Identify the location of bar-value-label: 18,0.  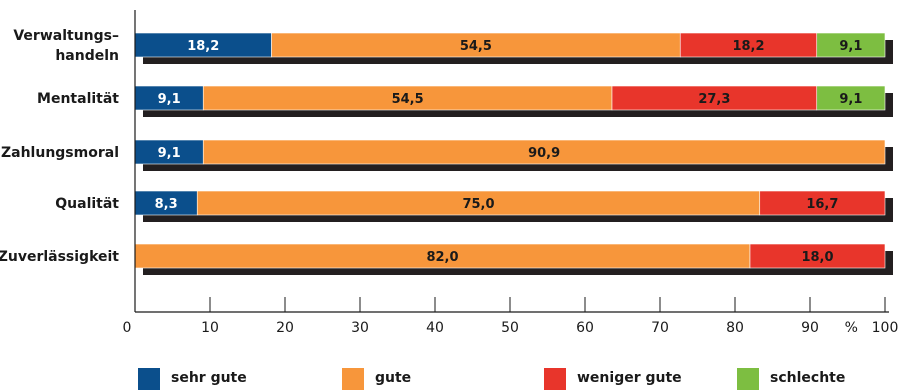
(817, 257).